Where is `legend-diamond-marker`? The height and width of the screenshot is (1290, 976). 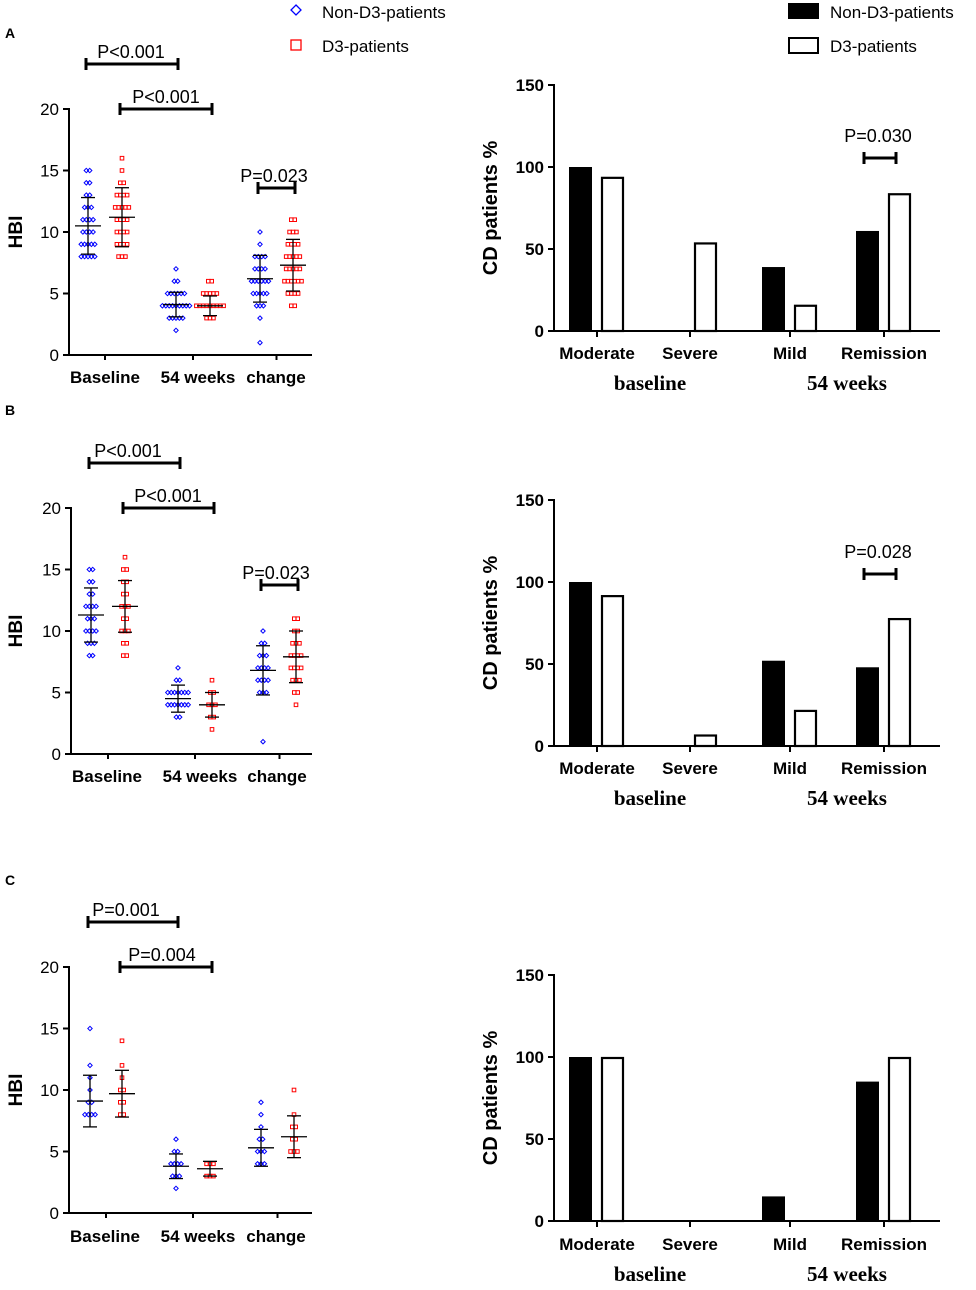 legend-diamond-marker is located at coordinates (296, 10).